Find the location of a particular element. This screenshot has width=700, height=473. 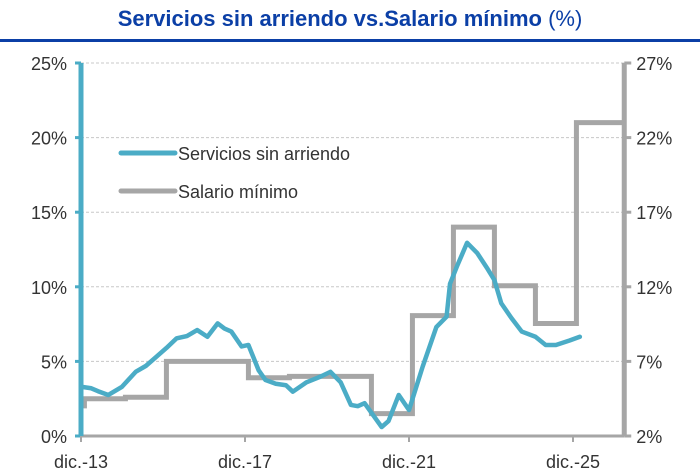

left-axis-tick-label: 25% is located at coordinates (49, 64).